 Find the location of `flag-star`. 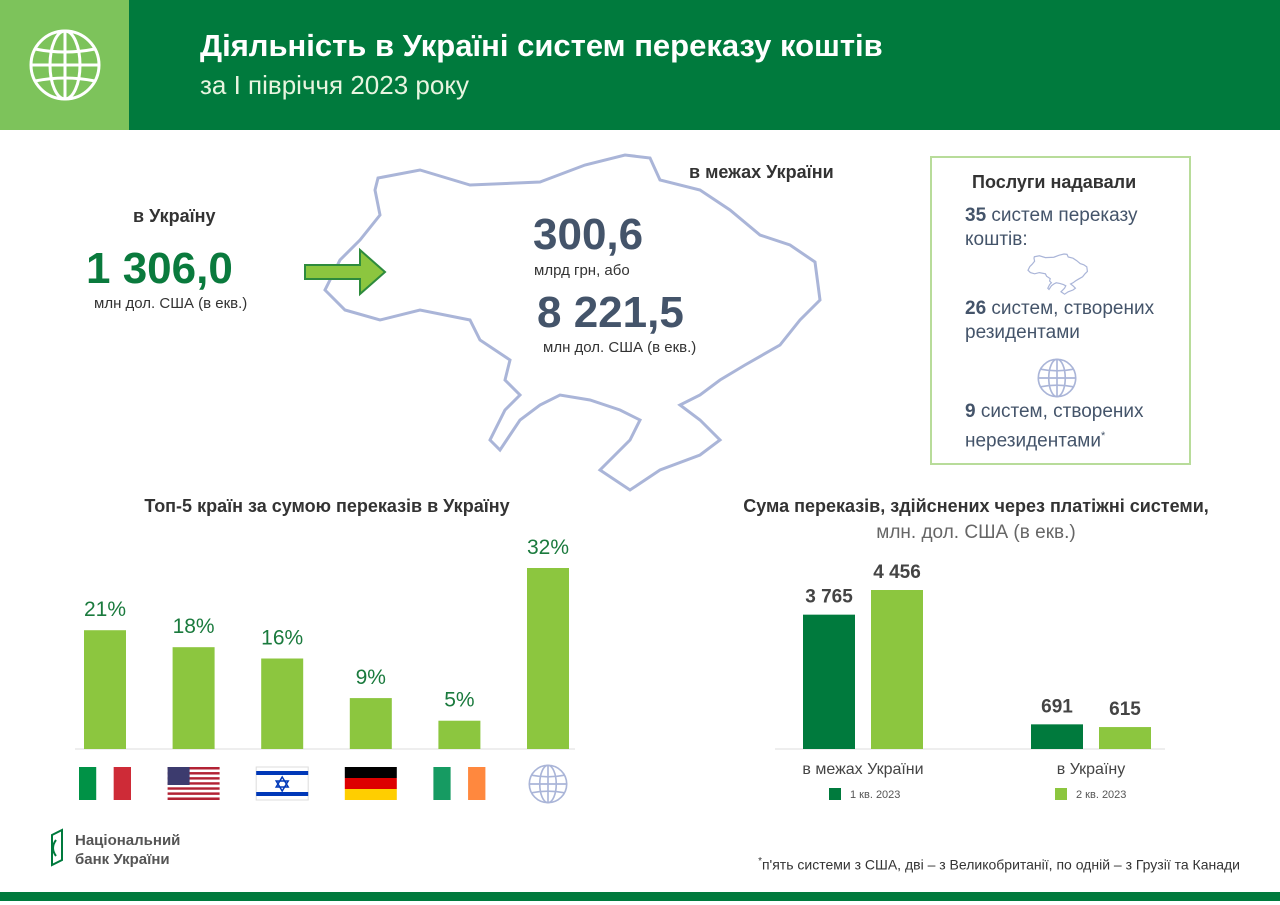

flag-star is located at coordinates (282, 784).